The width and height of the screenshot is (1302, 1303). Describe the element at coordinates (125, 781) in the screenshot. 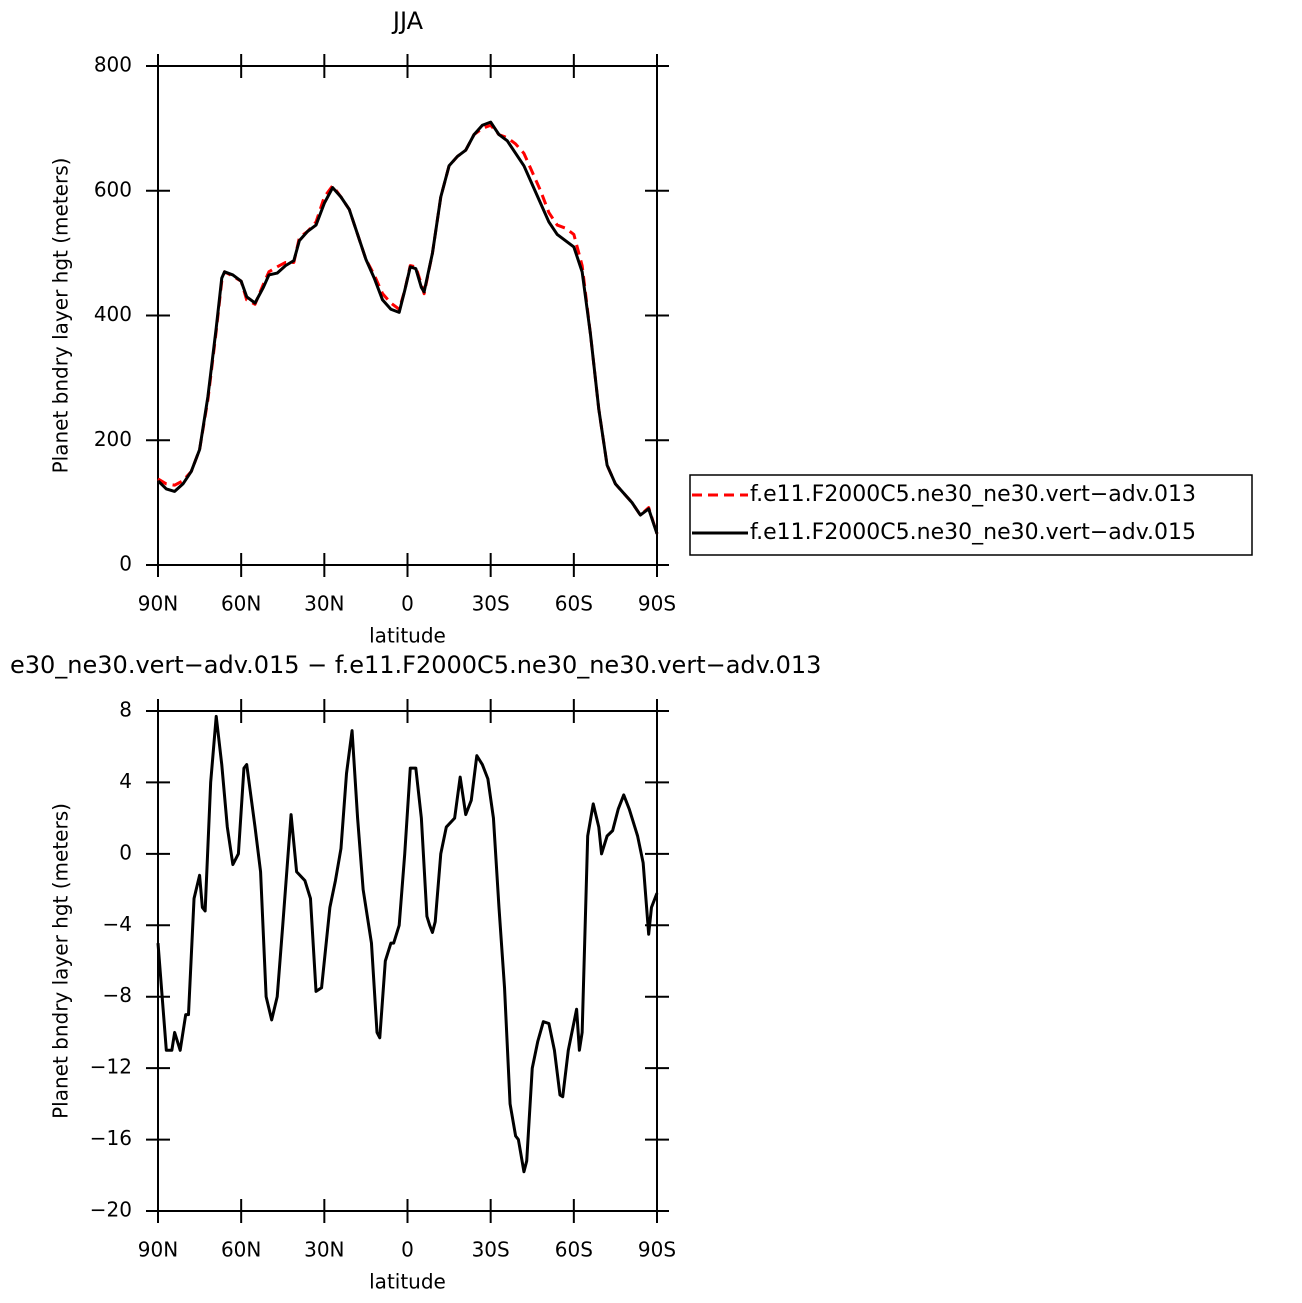

I see `y-tick-label: 4` at that location.